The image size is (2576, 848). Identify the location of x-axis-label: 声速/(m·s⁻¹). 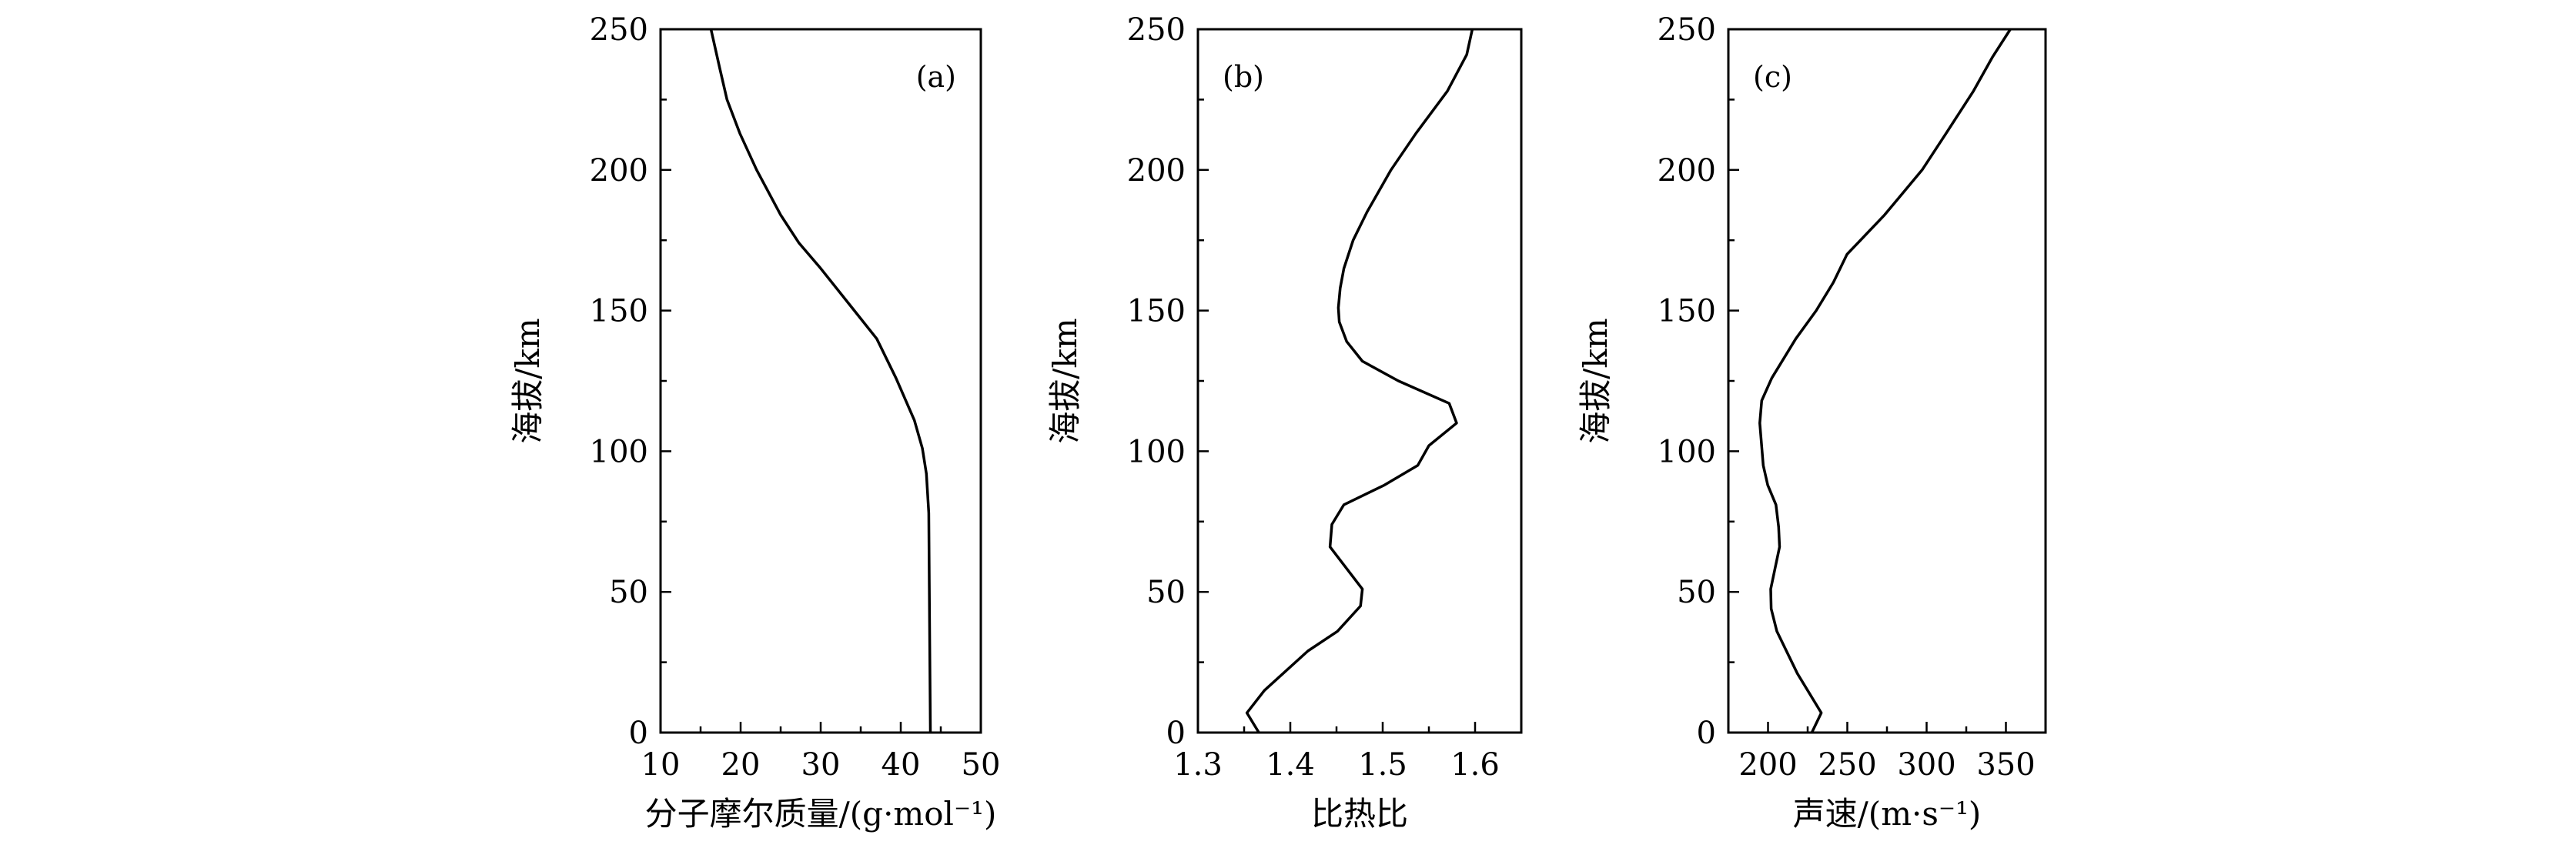
(1887, 814).